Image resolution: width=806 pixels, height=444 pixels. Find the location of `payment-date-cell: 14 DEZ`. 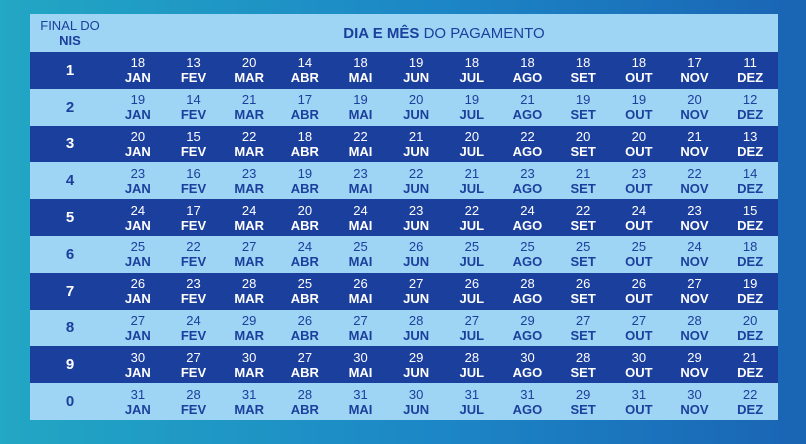

payment-date-cell: 14 DEZ is located at coordinates (750, 181).